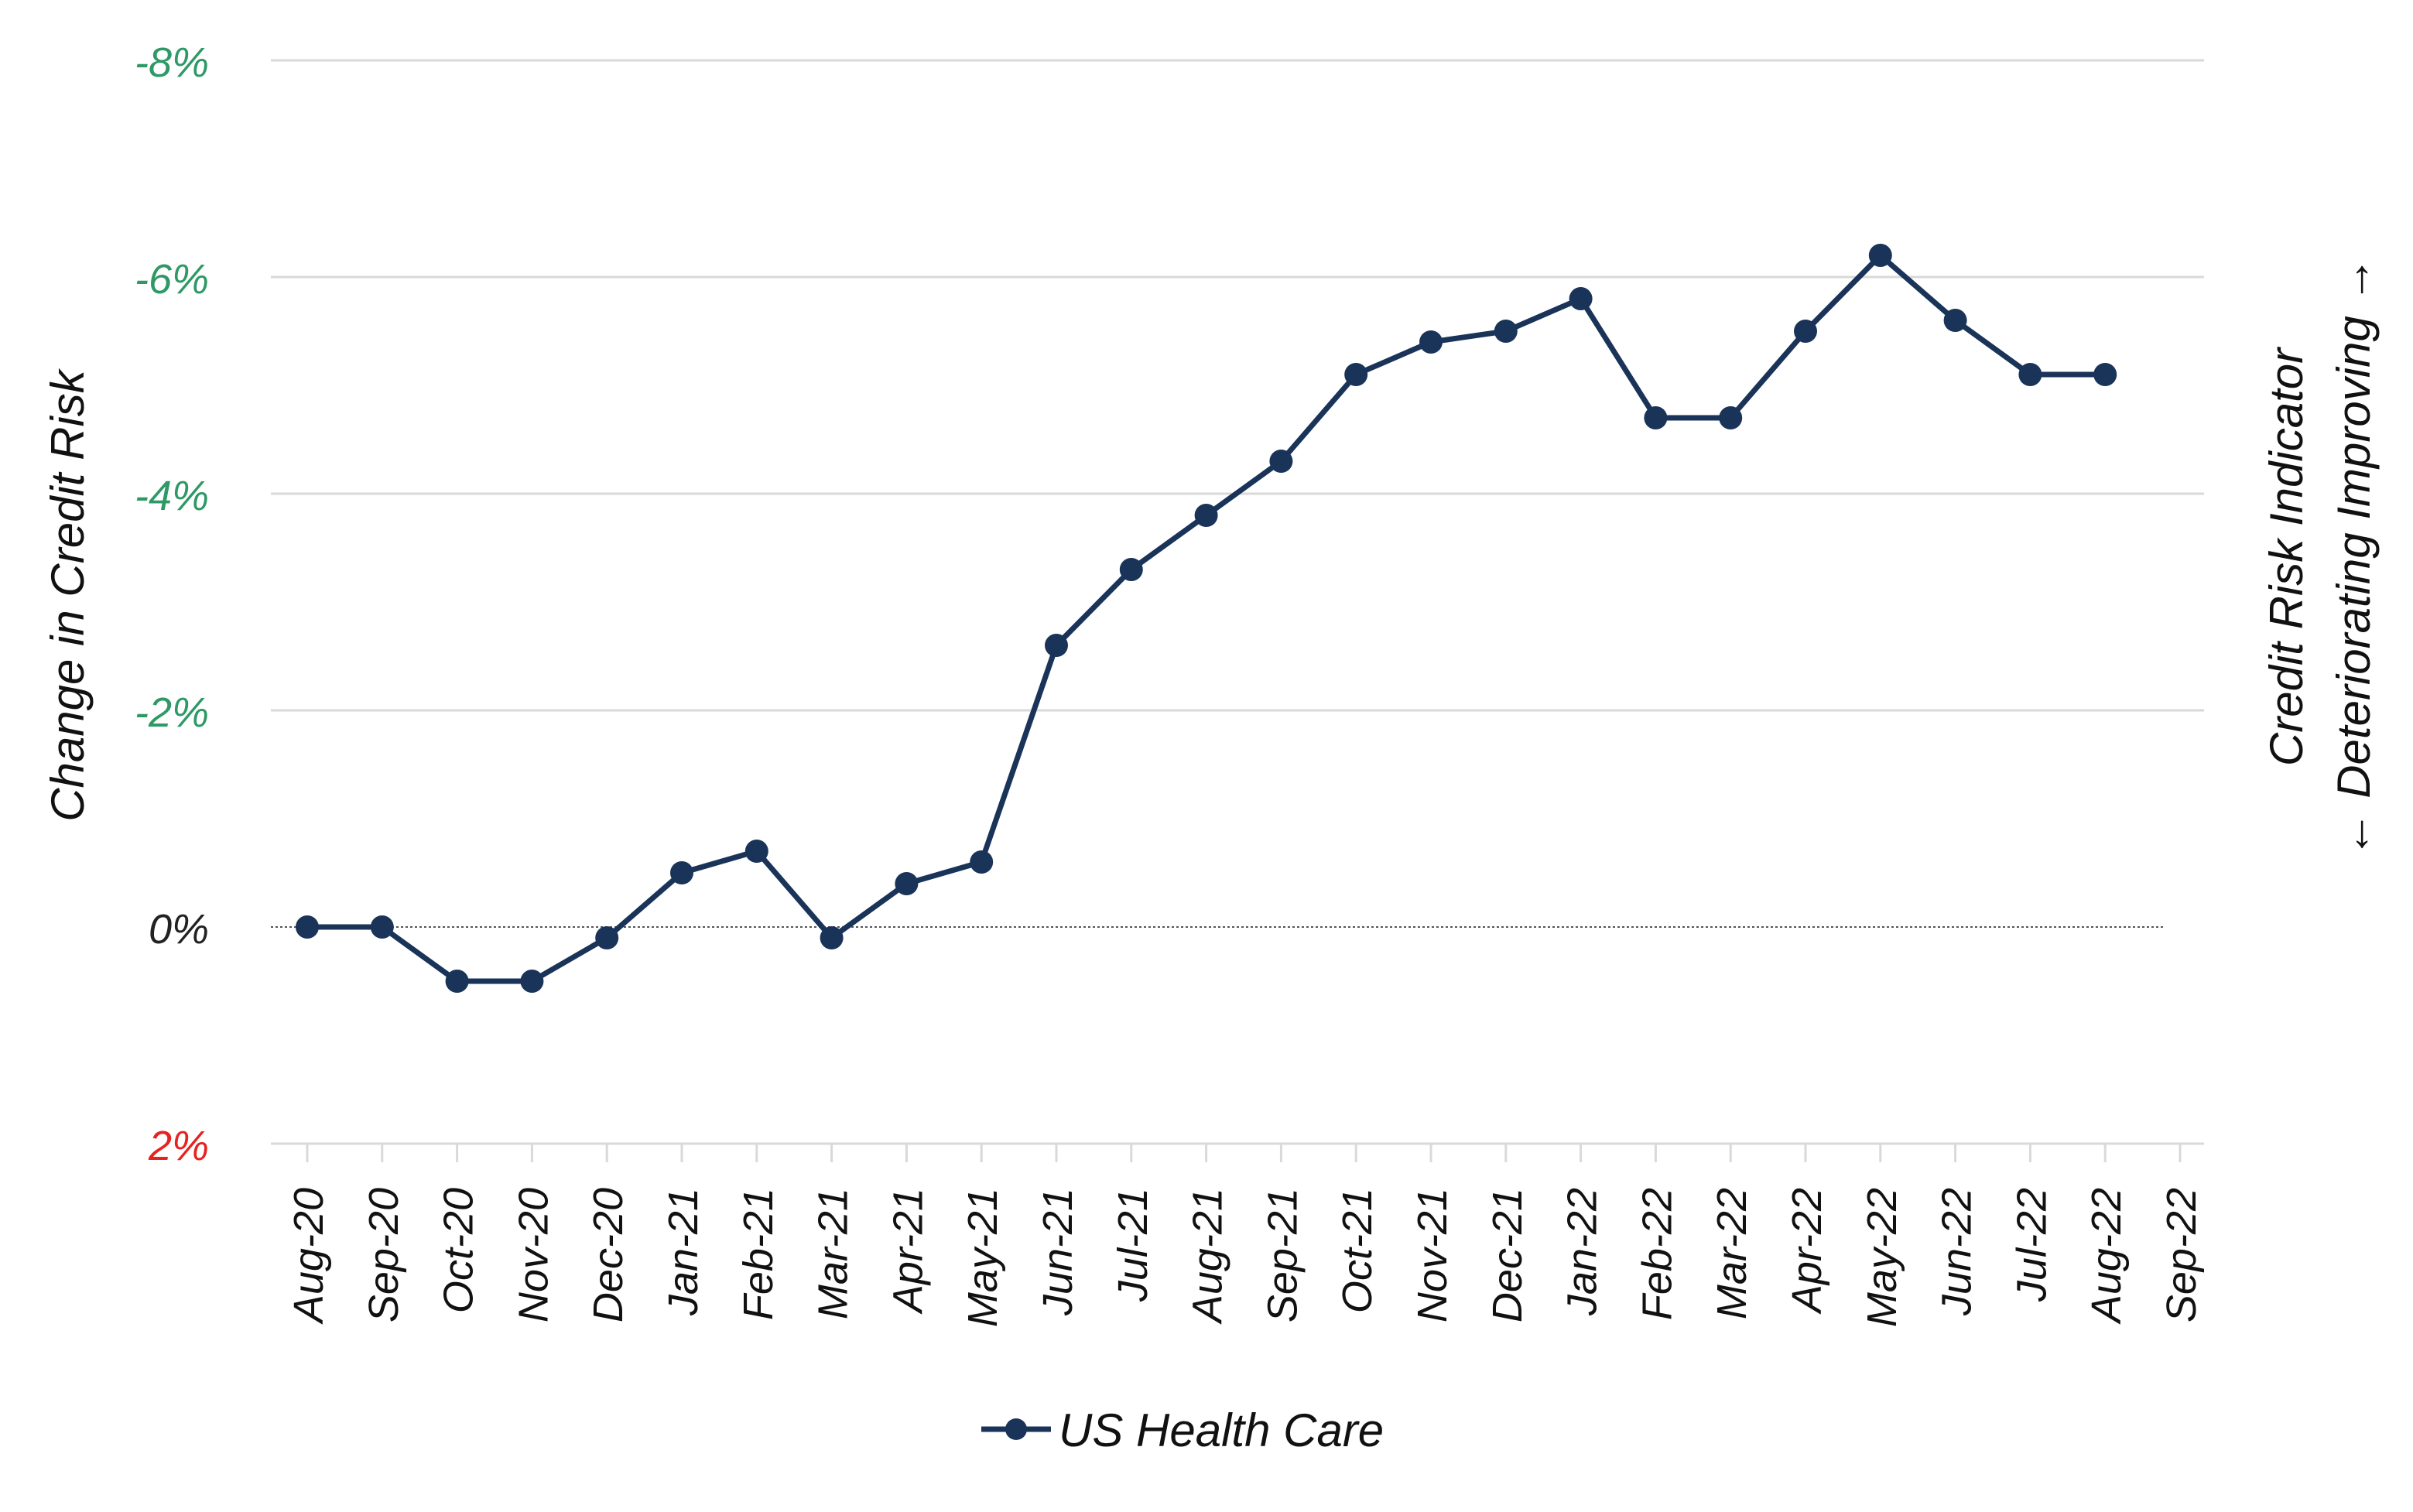 This screenshot has width=2413, height=1512. Describe the element at coordinates (833, 1253) in the screenshot. I see `x-tick-label-mar-21: Mar-21` at that location.